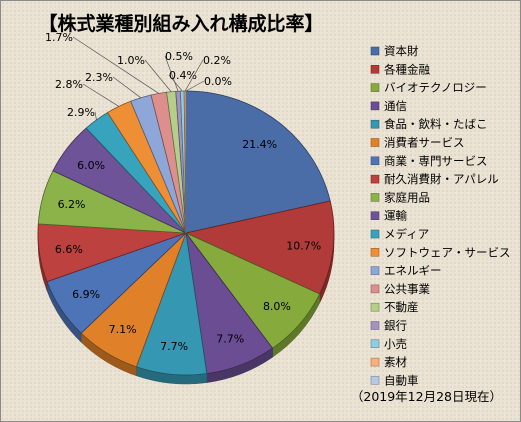  Describe the element at coordinates (375, 252) in the screenshot. I see `legend-swatch-ソフトウェア・サービス` at that location.